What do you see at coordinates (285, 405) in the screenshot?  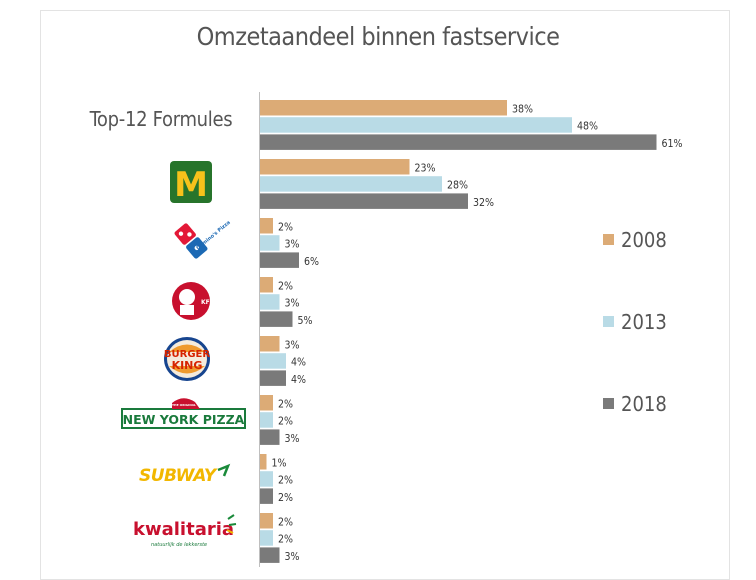 I see `bar-label-2008-5: 2%` at bounding box center [285, 405].